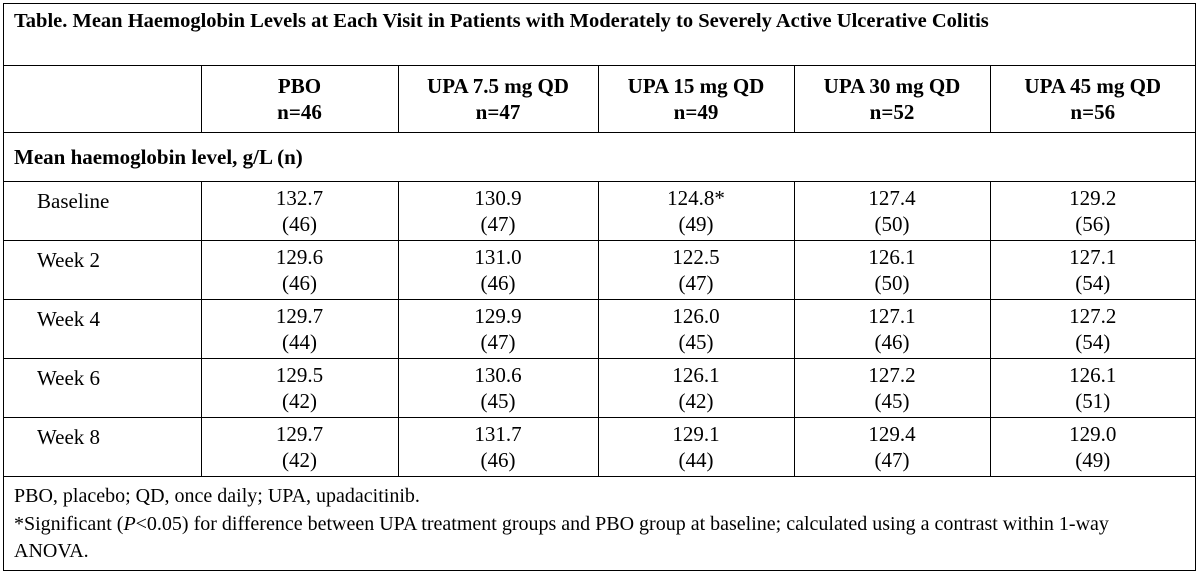 The image size is (1200, 575). Describe the element at coordinates (102, 447) in the screenshot. I see `row-label: Week 8` at that location.